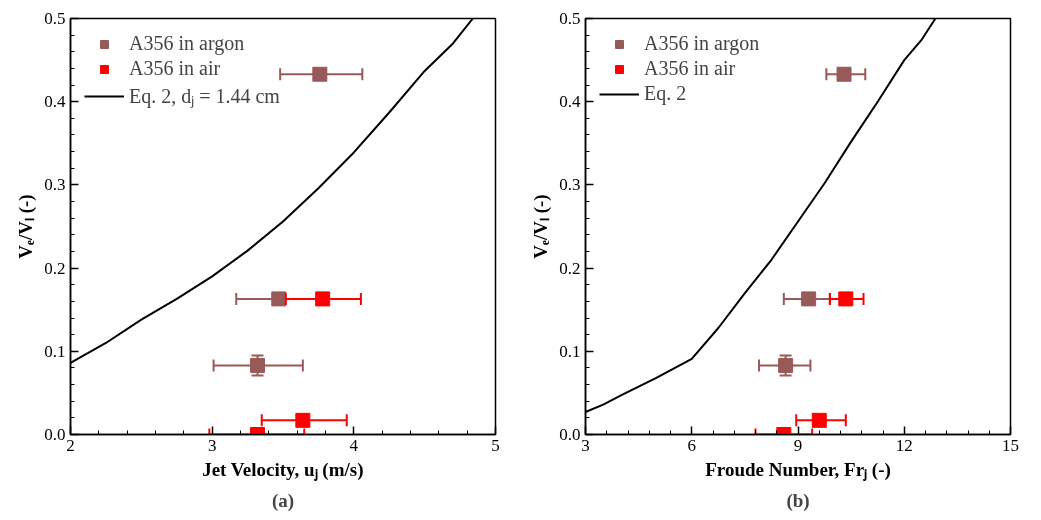 This screenshot has width=1041, height=520. Describe the element at coordinates (798, 500) in the screenshot. I see `text: (b)` at that location.